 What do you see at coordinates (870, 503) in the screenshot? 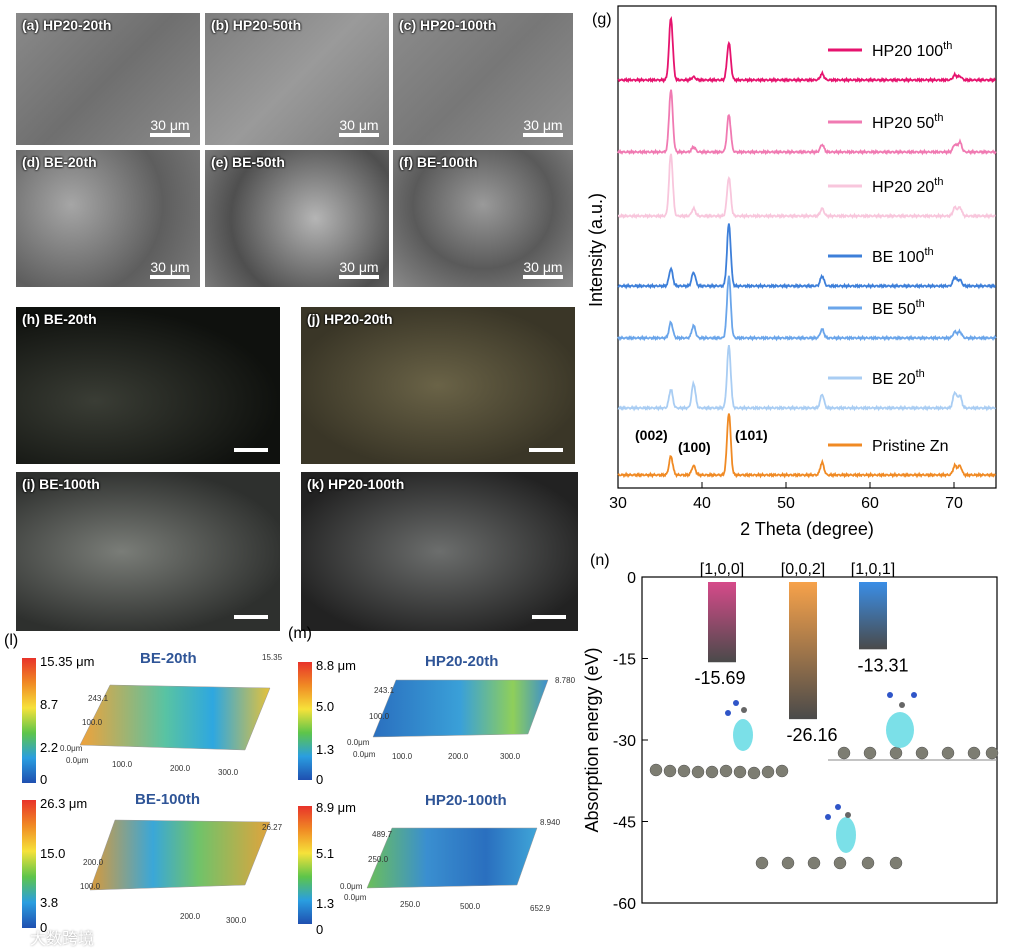
I see `x-tick-label: 60` at bounding box center [870, 503].